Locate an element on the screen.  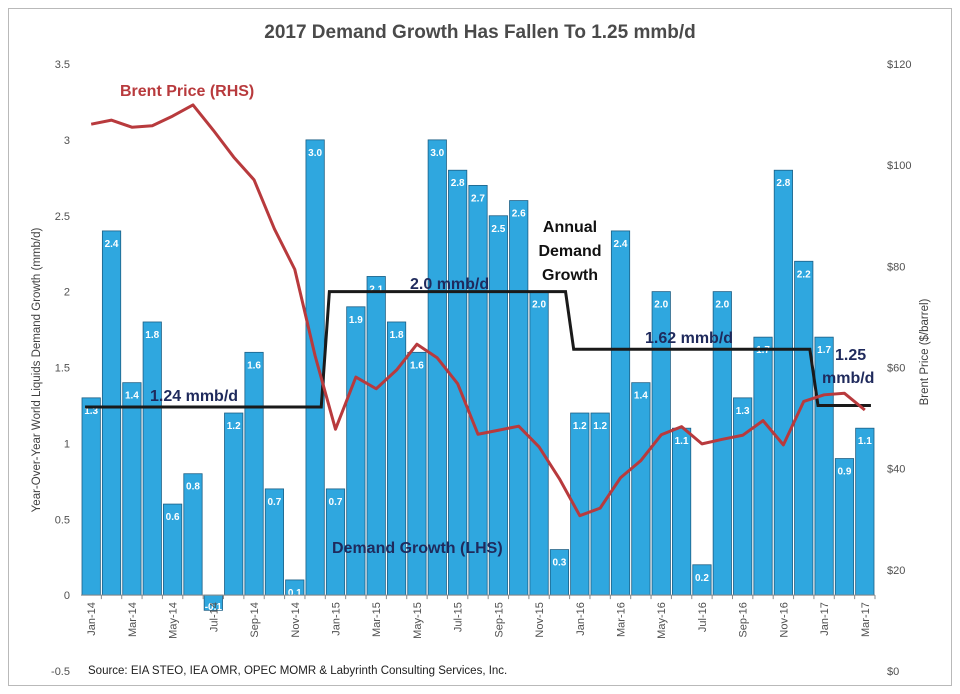
left-axis-ticks: -0.5 0 0.5 1 1.5 2 2.5 3 3.5 is located at coordinates (60, 368).